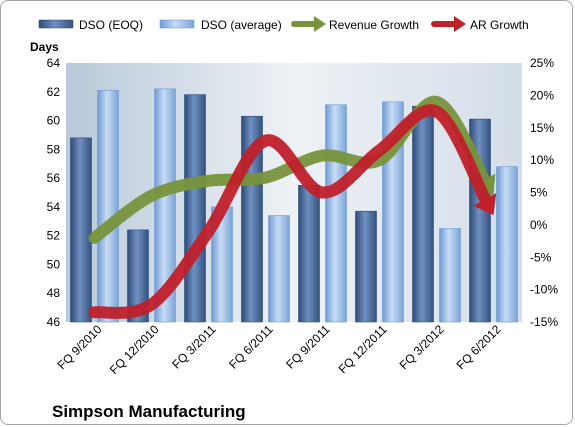 The image size is (575, 427). Describe the element at coordinates (541, 257) in the screenshot. I see `right-tick-label: -5%` at that location.